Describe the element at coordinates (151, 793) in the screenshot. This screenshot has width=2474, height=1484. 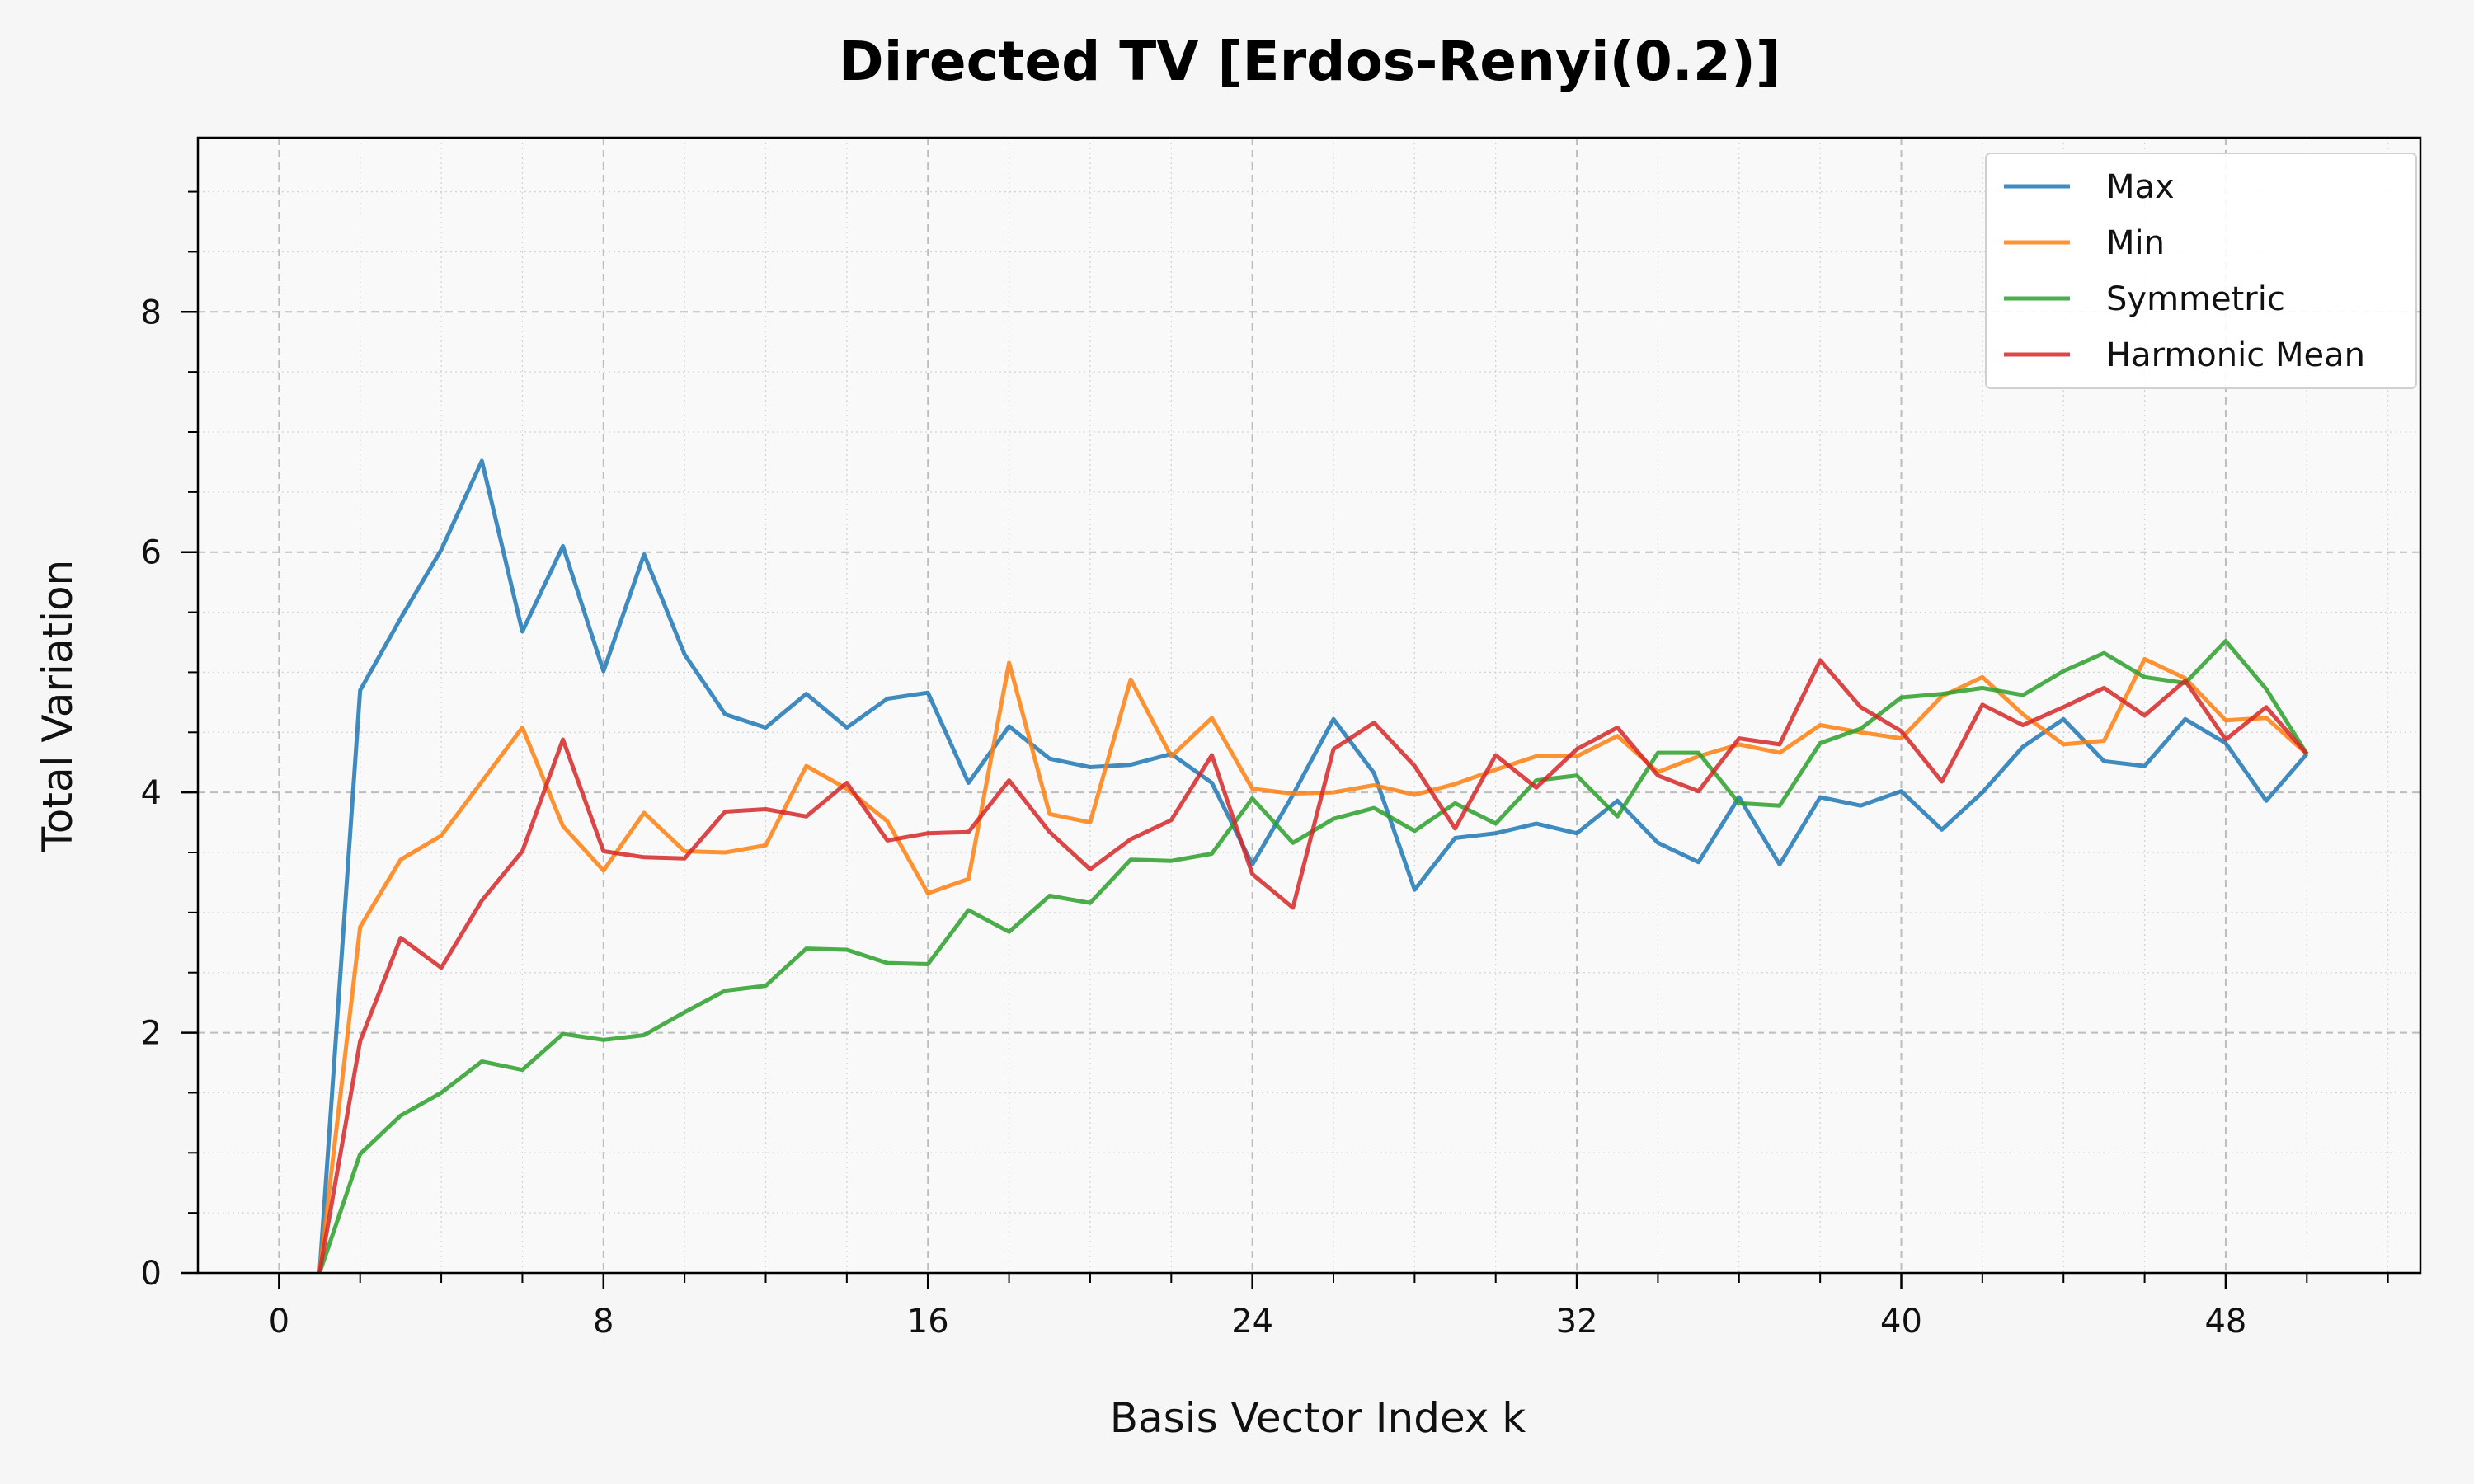
I see `y-tick-label: 4` at that location.